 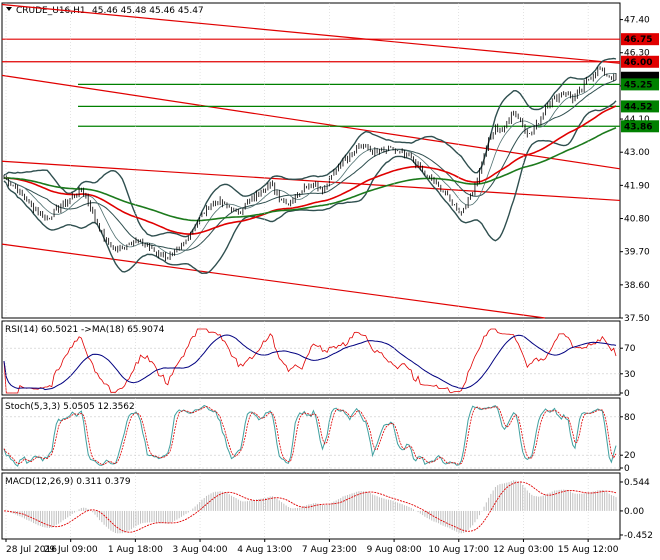 What do you see at coordinates (637, 120) in the screenshot?
I see `price-y-tick-label: 44.10` at bounding box center [637, 120].